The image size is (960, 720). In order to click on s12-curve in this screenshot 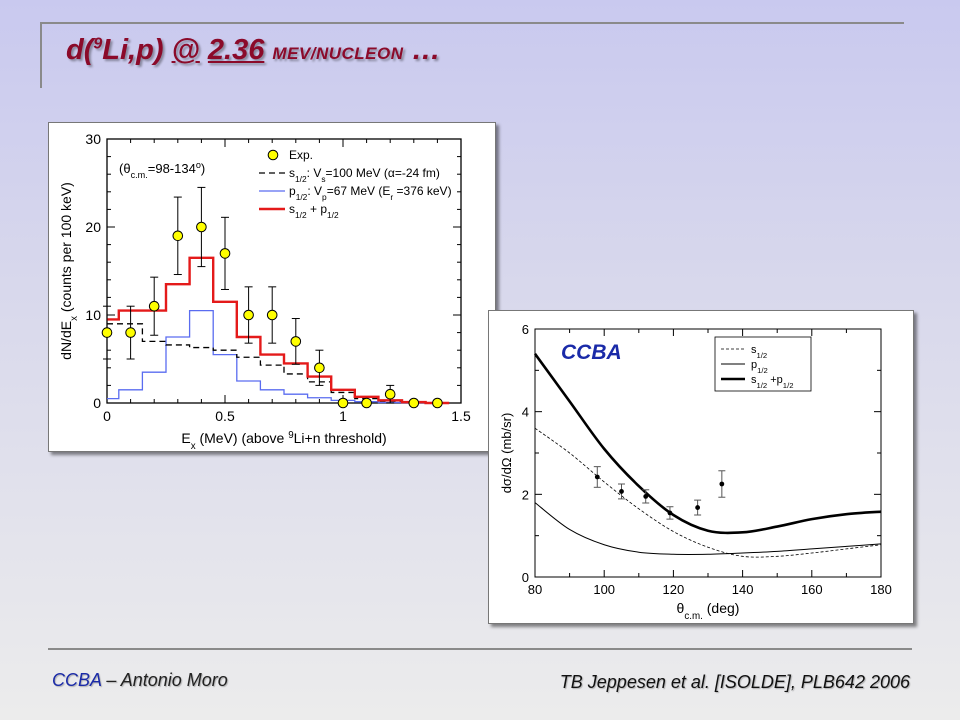, I will do `click(708, 492)`.